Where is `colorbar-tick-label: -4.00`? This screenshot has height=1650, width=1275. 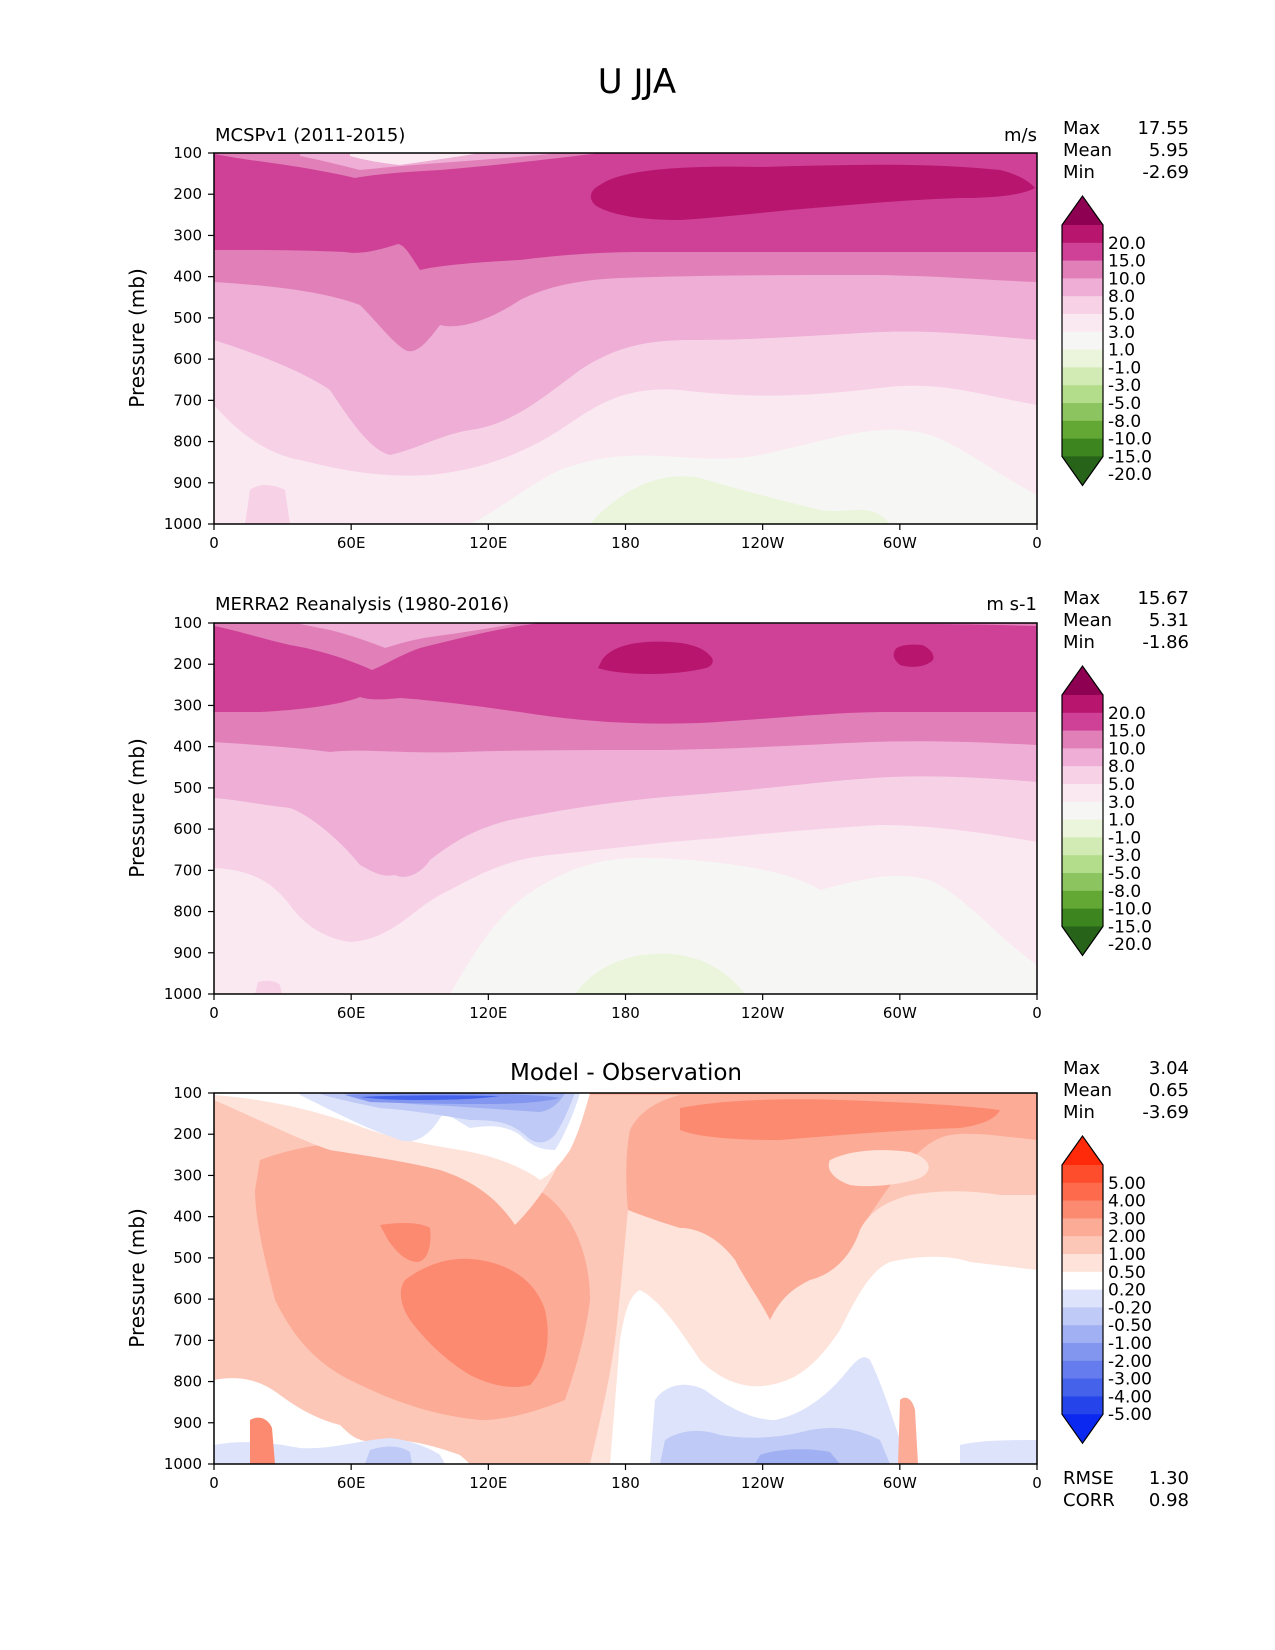
colorbar-tick-label: -4.00 is located at coordinates (1130, 1397).